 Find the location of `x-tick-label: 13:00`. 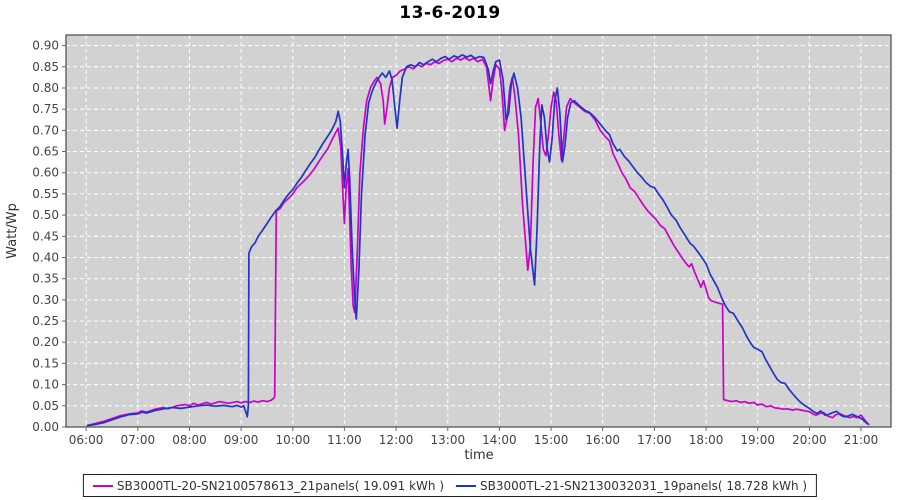

x-tick-label: 13:00 is located at coordinates (448, 440).